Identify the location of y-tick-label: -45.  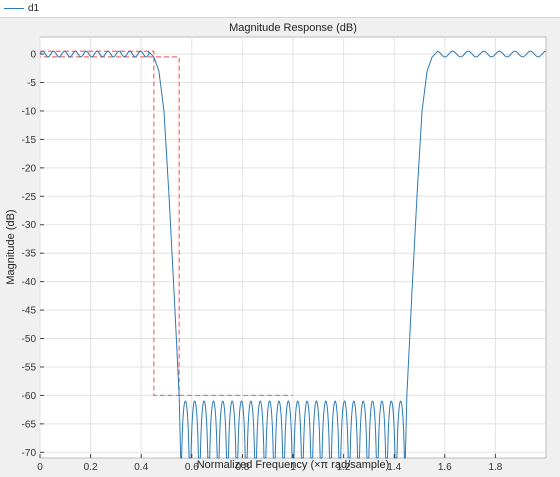
(29, 311).